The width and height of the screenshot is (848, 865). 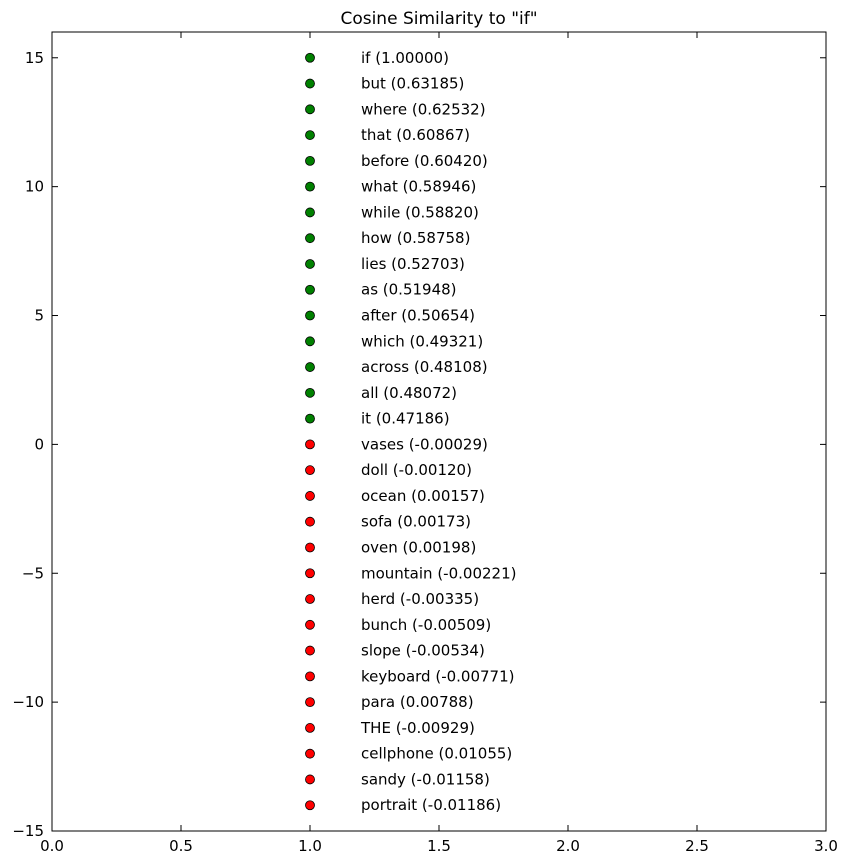 I want to click on point-label: all (0.48072), so click(x=409, y=393).